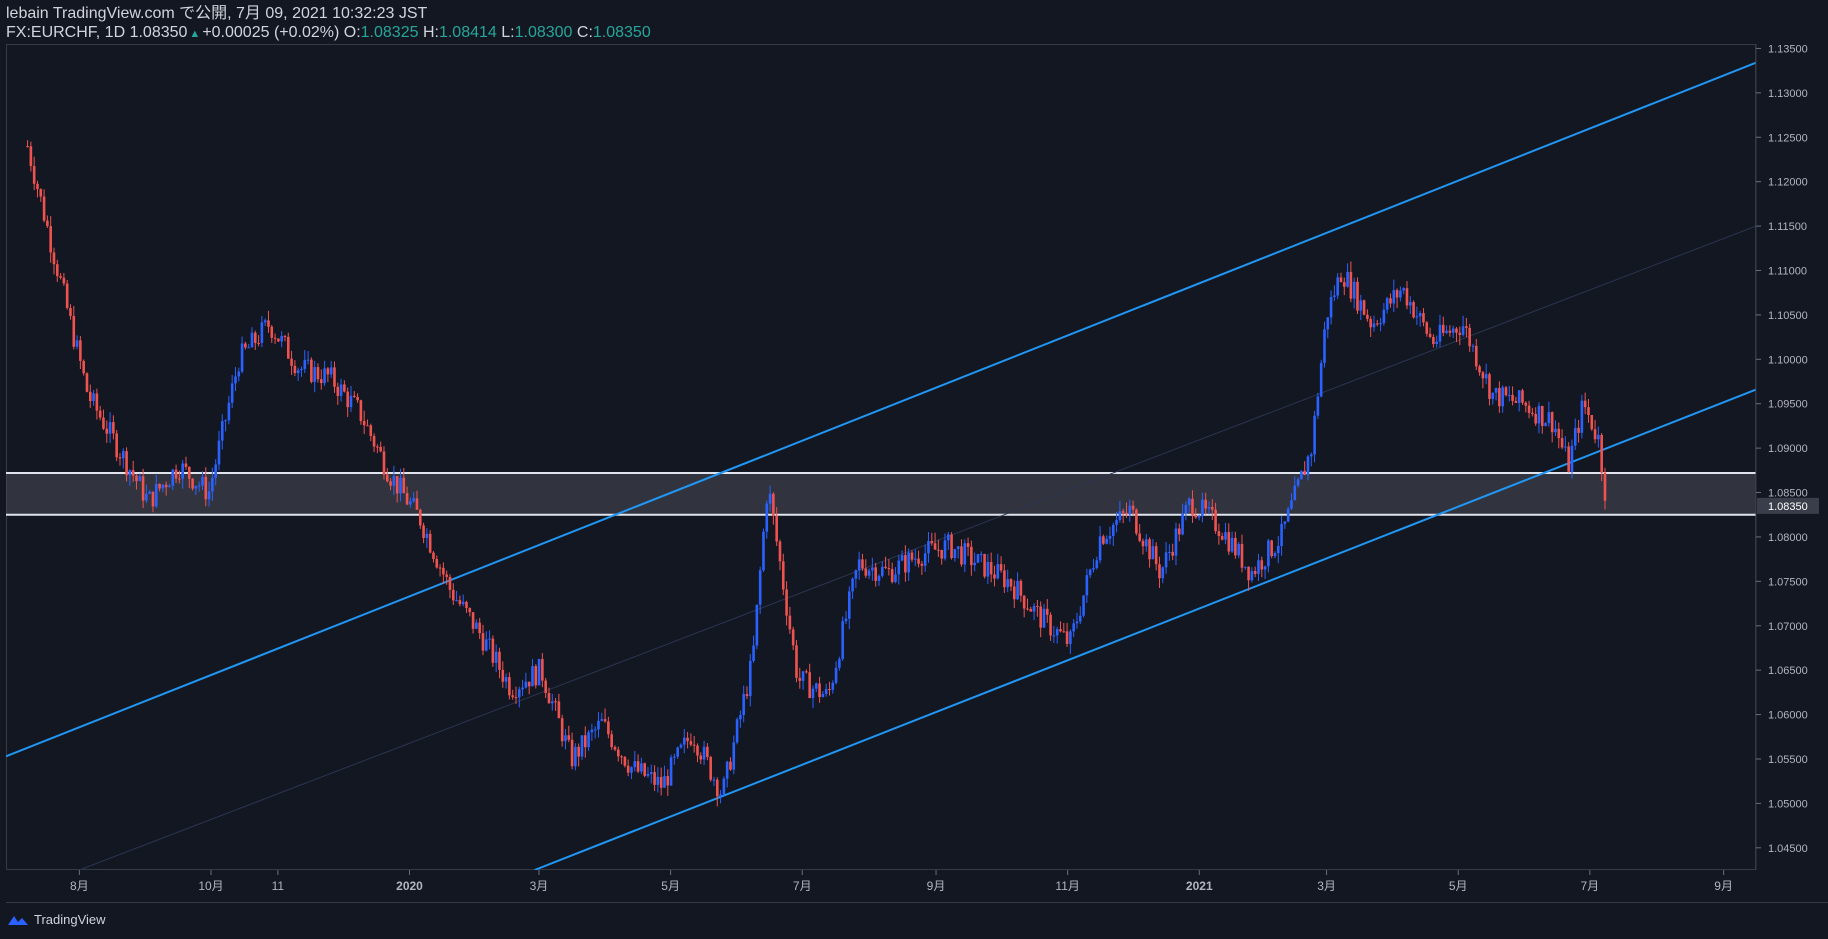  I want to click on symbol-label: FX:EURCHF, 1D, so click(66, 32).